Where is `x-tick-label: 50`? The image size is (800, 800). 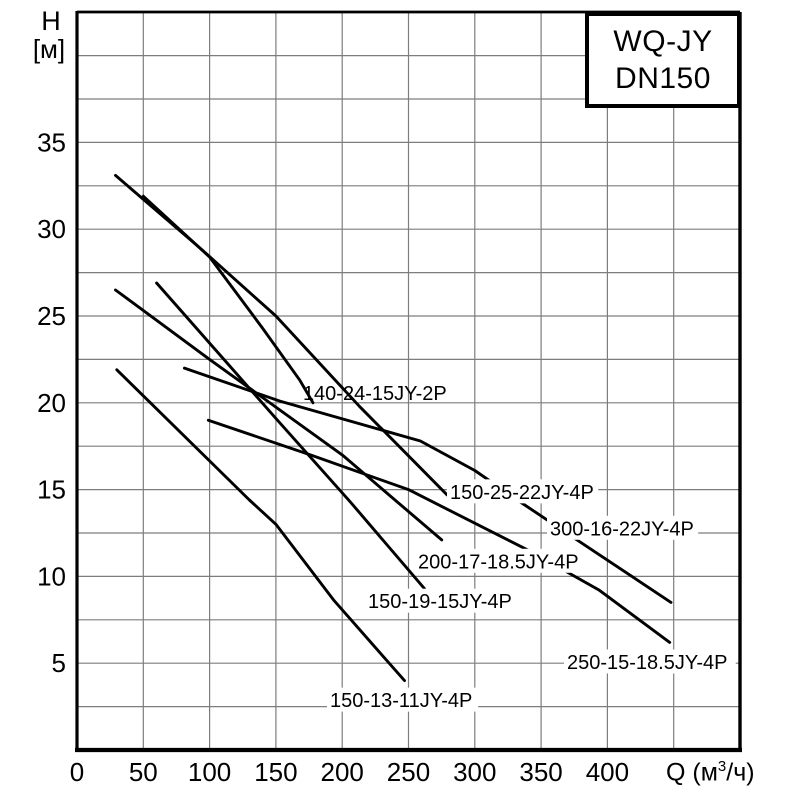
x-tick-label: 50 is located at coordinates (143, 772).